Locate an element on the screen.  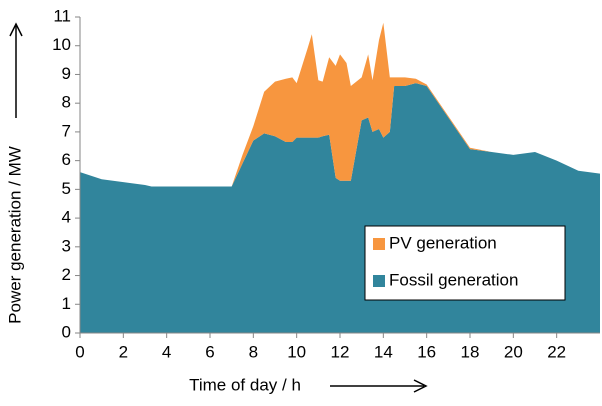
y-tick-label: 8 is located at coordinates (66, 102).